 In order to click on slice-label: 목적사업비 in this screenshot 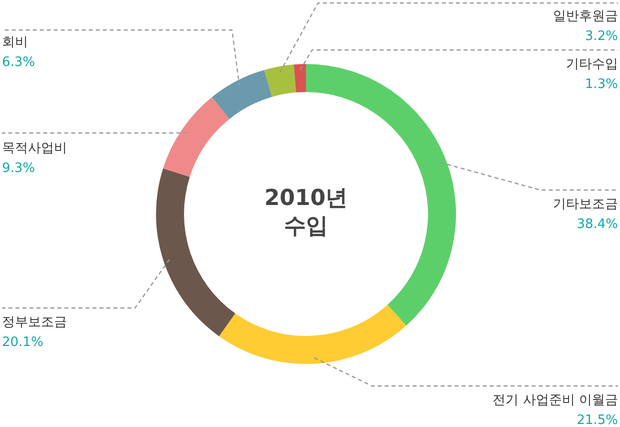, I will do `click(34, 148)`.